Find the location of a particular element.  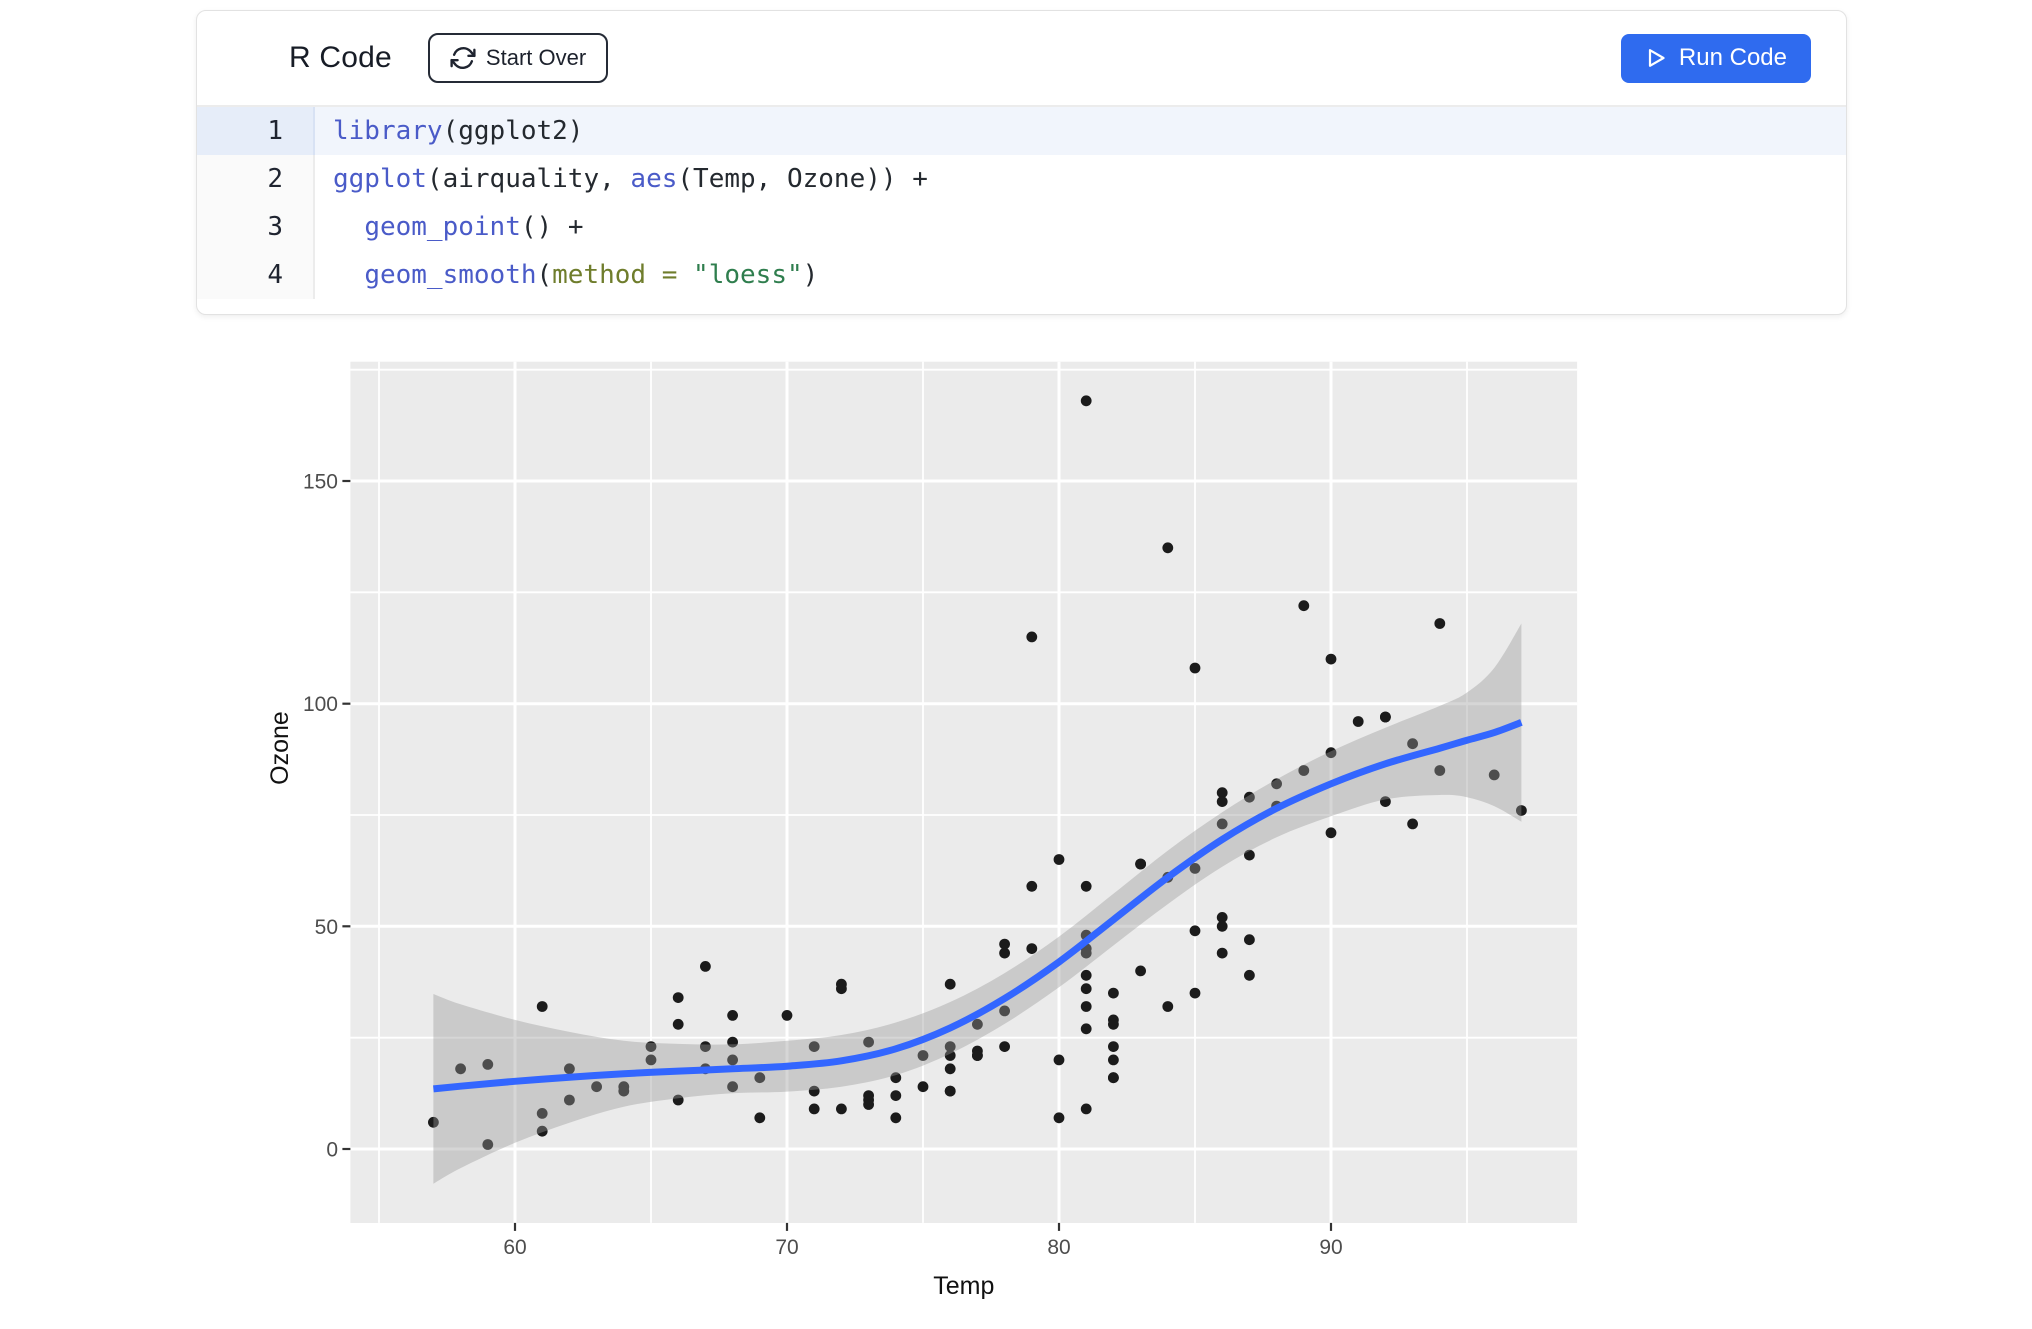

run-code-button: Run Code is located at coordinates (1715, 58).